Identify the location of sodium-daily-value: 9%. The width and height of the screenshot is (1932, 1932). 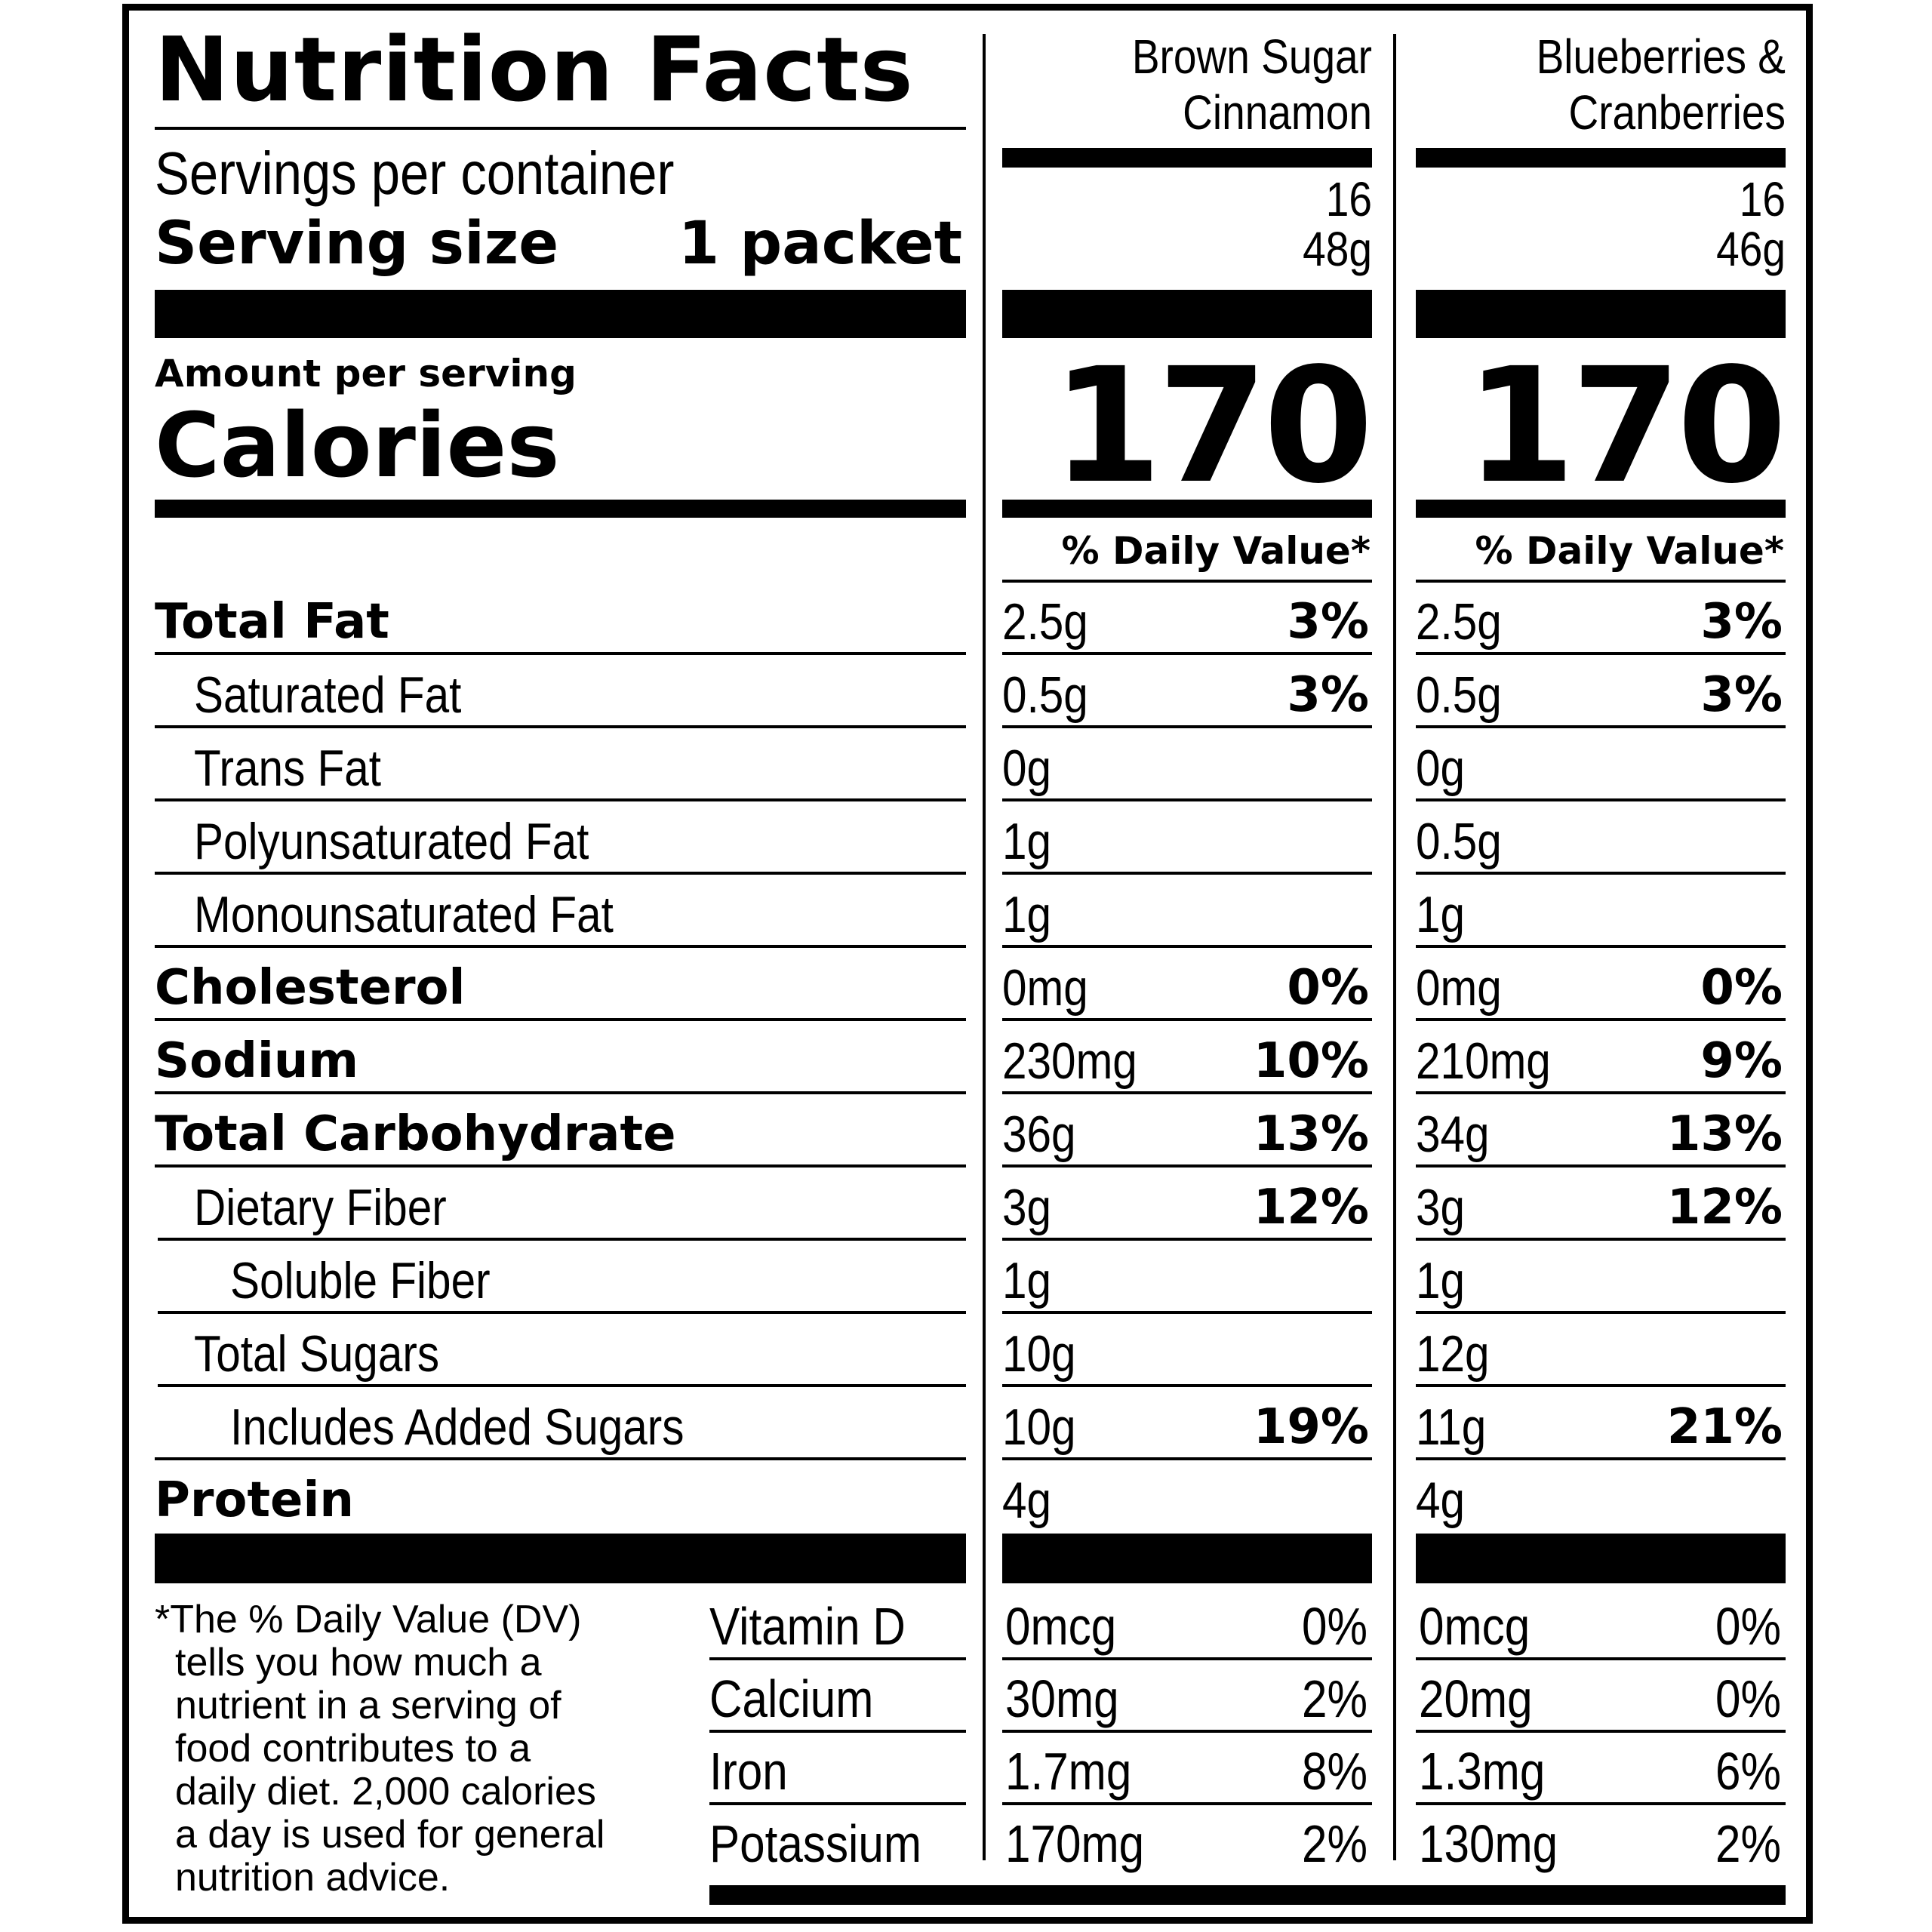
(1741, 1061).